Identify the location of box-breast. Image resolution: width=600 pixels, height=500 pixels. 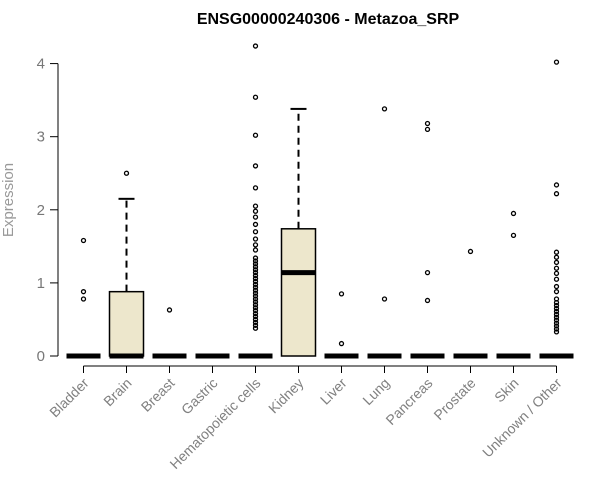
(169, 333).